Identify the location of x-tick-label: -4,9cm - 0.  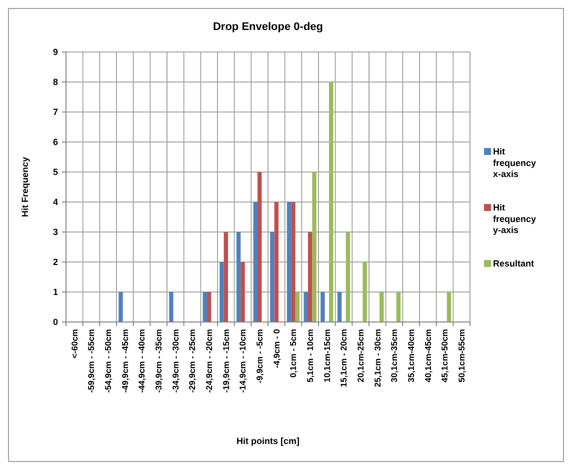
(276, 348).